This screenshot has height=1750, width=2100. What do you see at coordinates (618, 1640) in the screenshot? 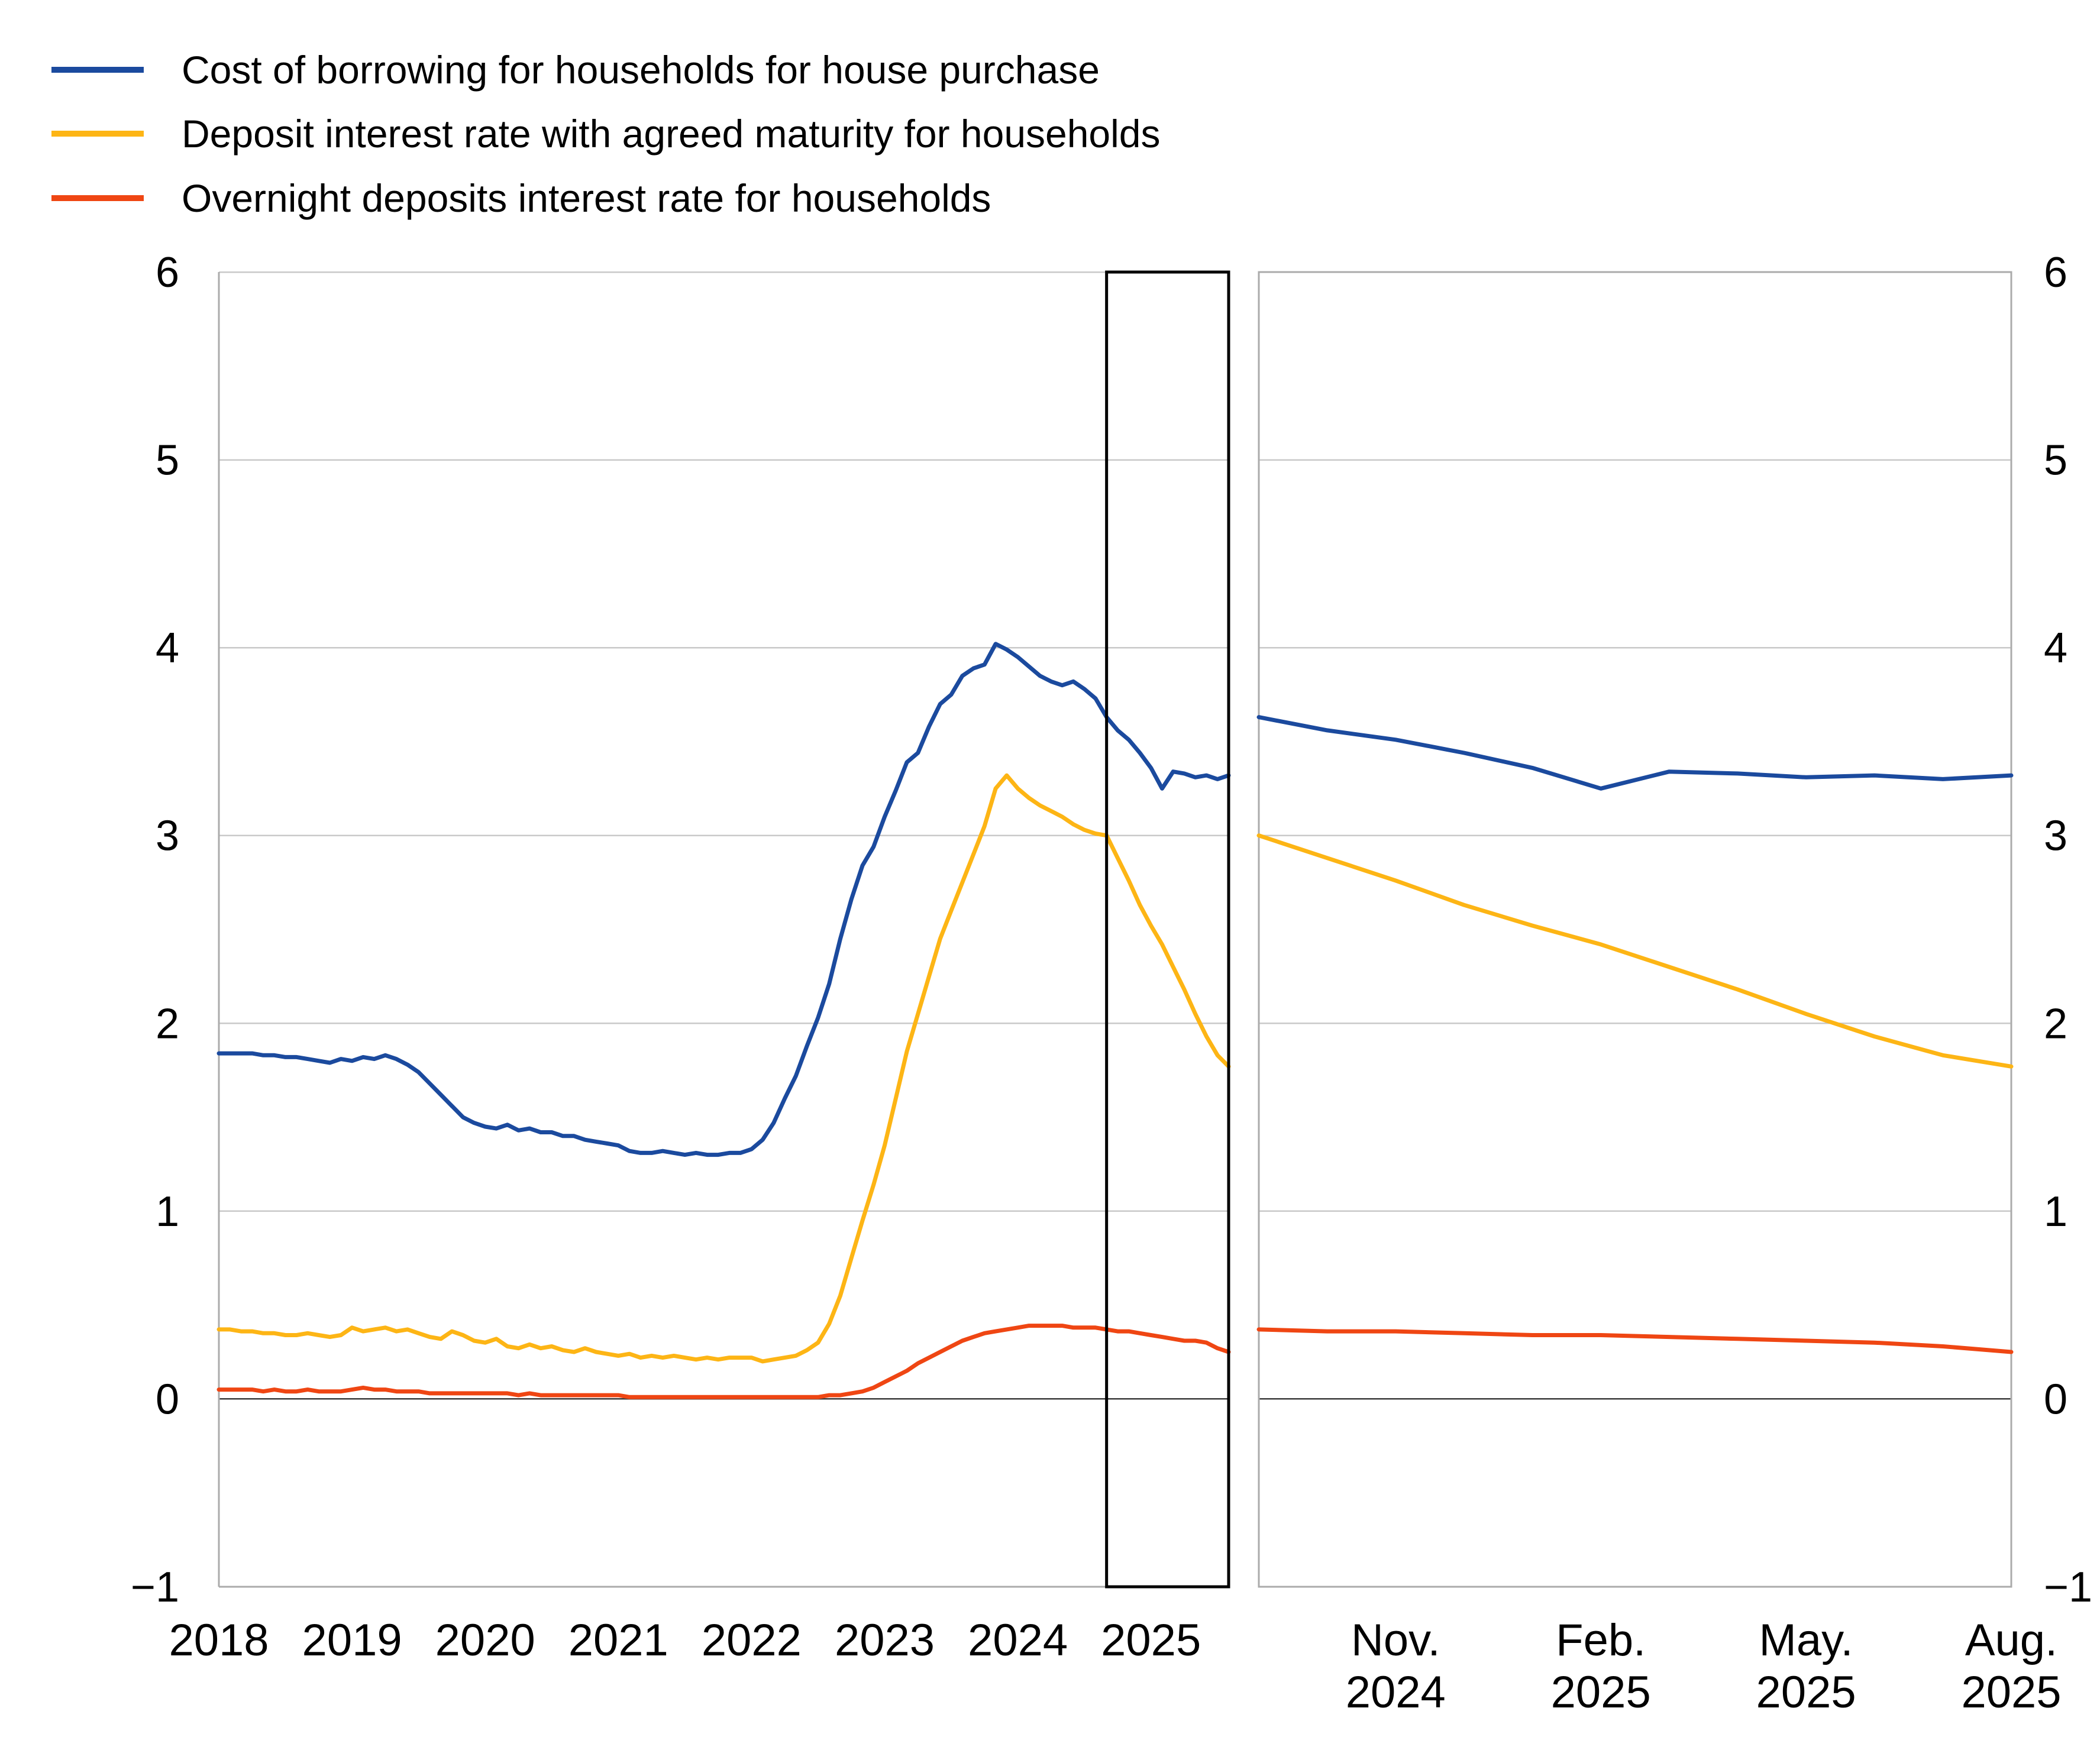
I see `x-axis-label: 2021` at bounding box center [618, 1640].